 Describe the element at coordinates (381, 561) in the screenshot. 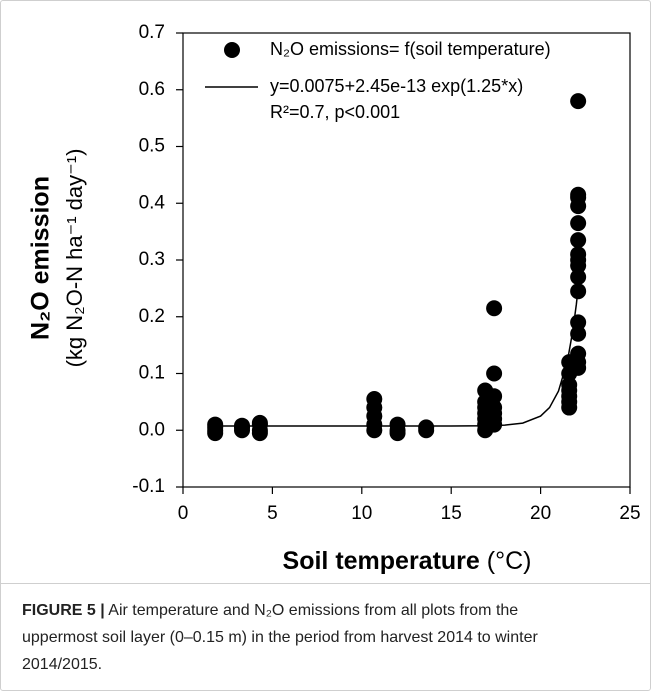

I see `x-axis-label: Soil temperature` at that location.